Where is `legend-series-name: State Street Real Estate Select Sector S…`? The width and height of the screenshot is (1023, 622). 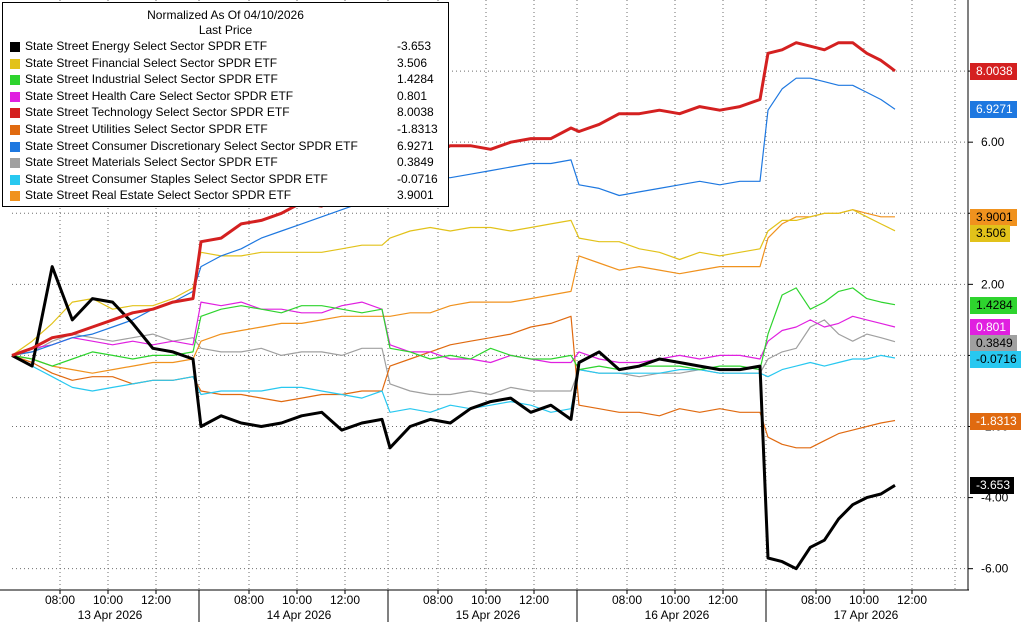
legend-series-name: State Street Real Estate Select Sector S… is located at coordinates (158, 195).